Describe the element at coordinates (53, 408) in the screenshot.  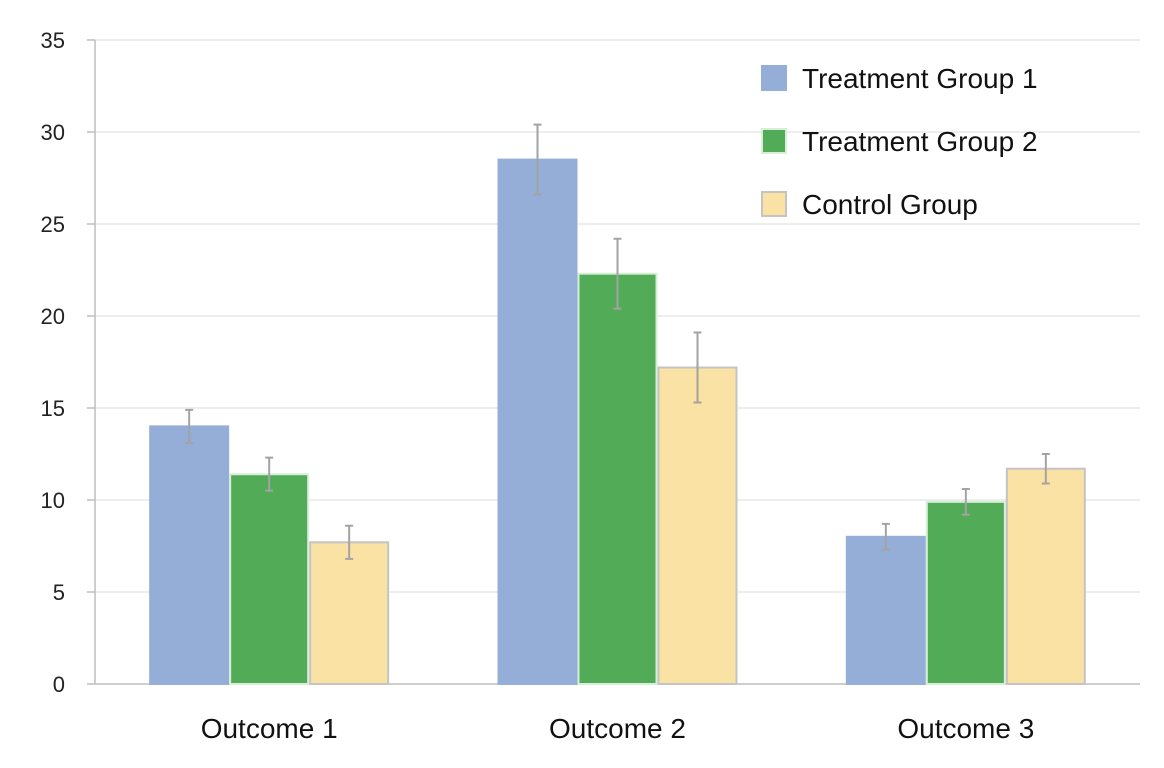
I see `y-tick-label-15: 15` at that location.